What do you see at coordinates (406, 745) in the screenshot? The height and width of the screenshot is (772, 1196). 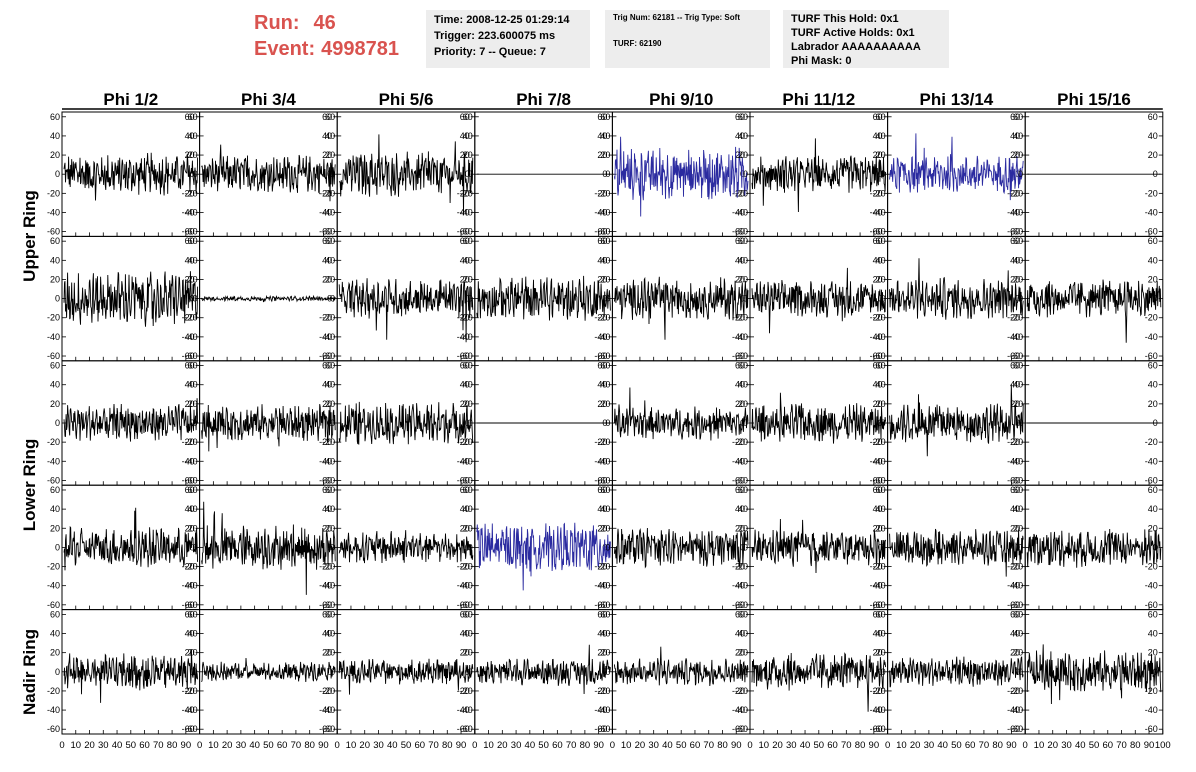 I see `x-tick-label: 50` at bounding box center [406, 745].